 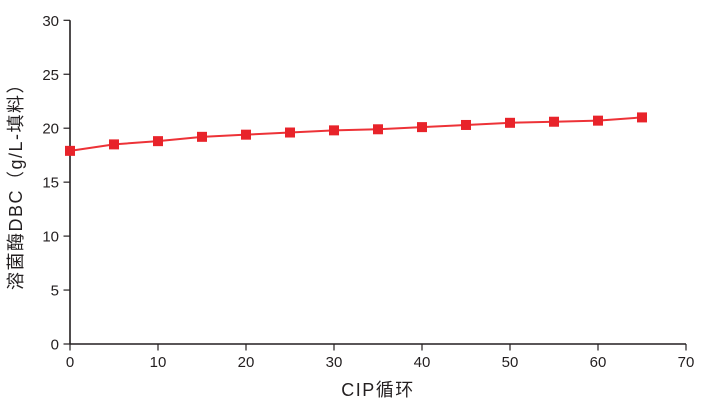 I want to click on x-tick-label: 40, so click(x=422, y=362).